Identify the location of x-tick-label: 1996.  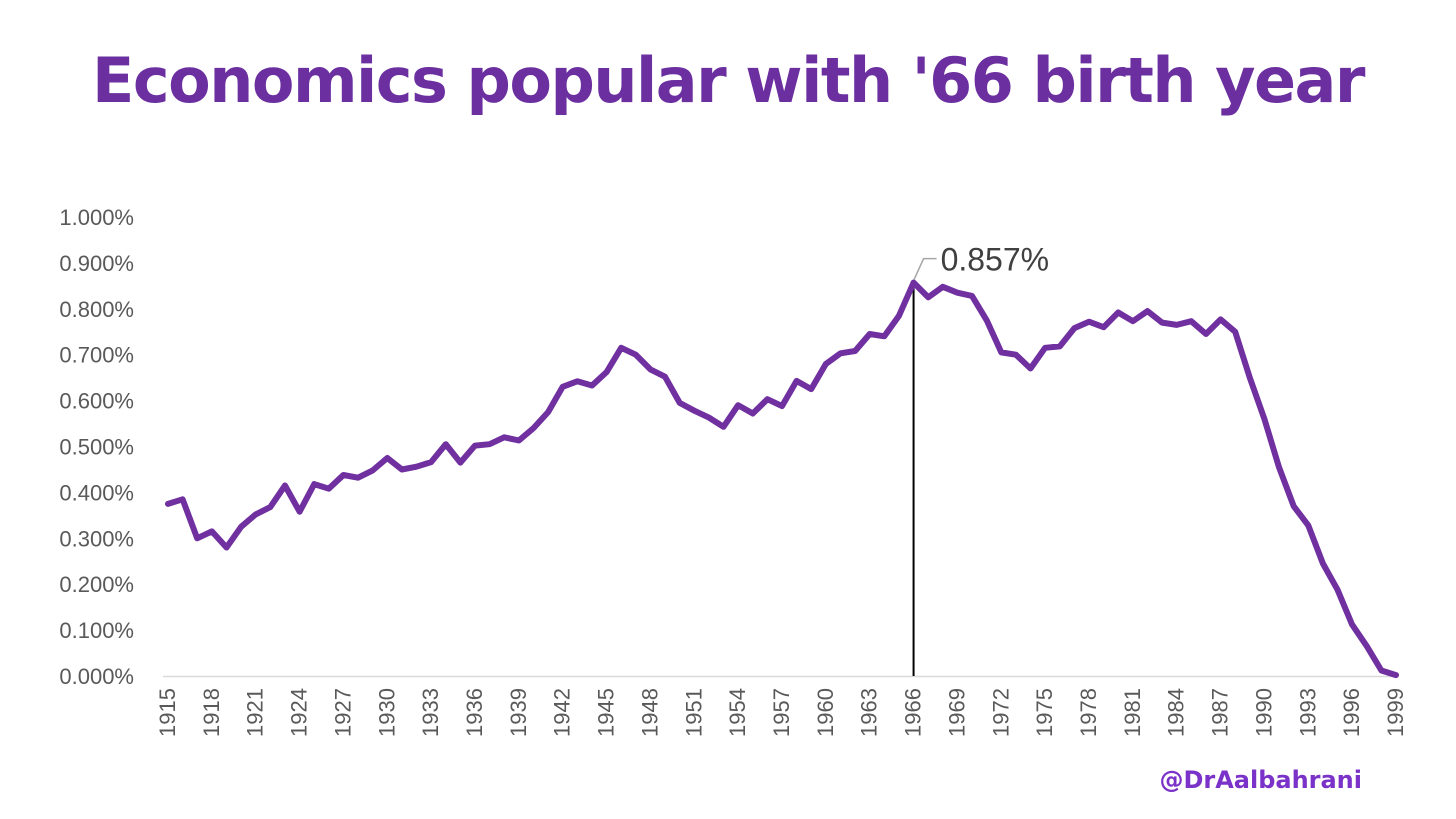
(1351, 712).